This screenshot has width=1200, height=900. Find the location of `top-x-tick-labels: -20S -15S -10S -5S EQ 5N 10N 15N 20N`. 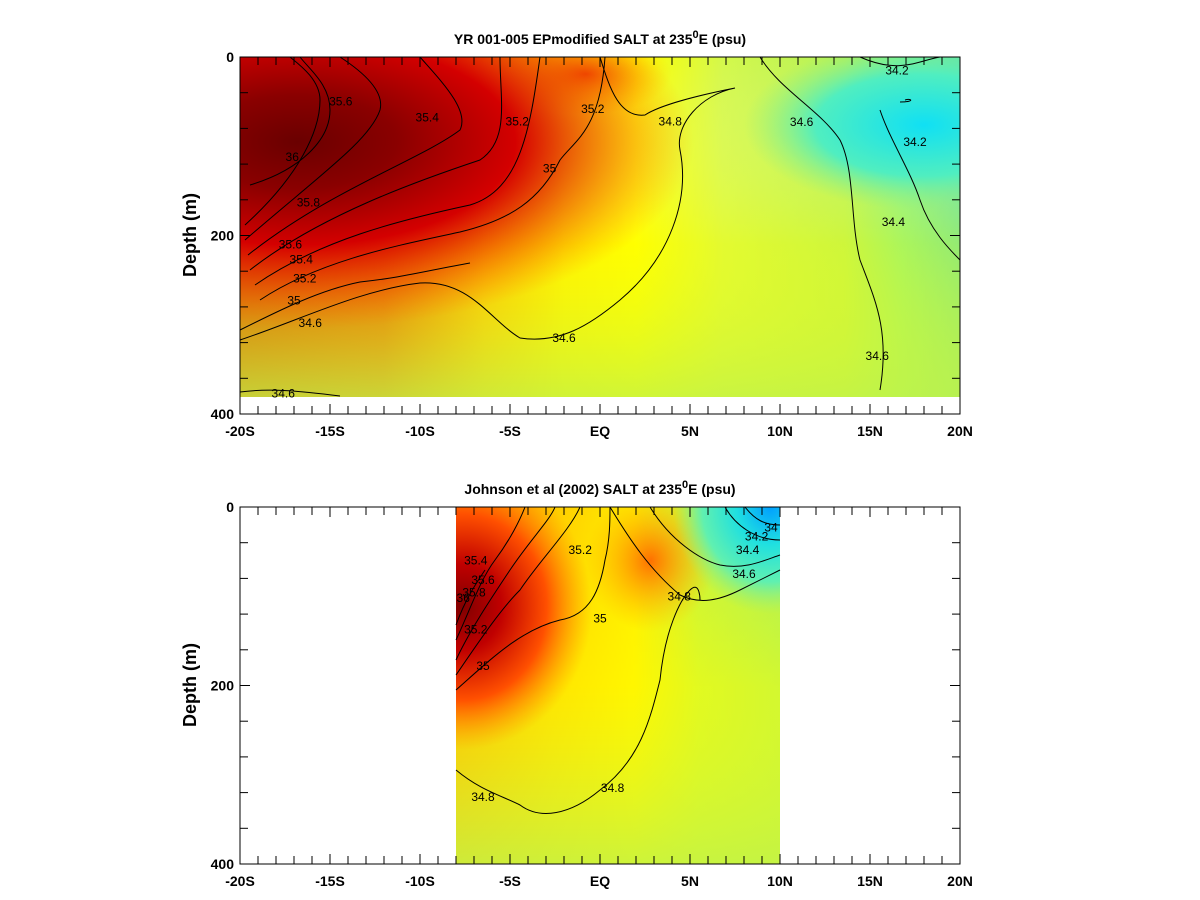

top-x-tick-labels: -20S -15S -10S -5S EQ 5N 10N 15N 20N is located at coordinates (599, 431).